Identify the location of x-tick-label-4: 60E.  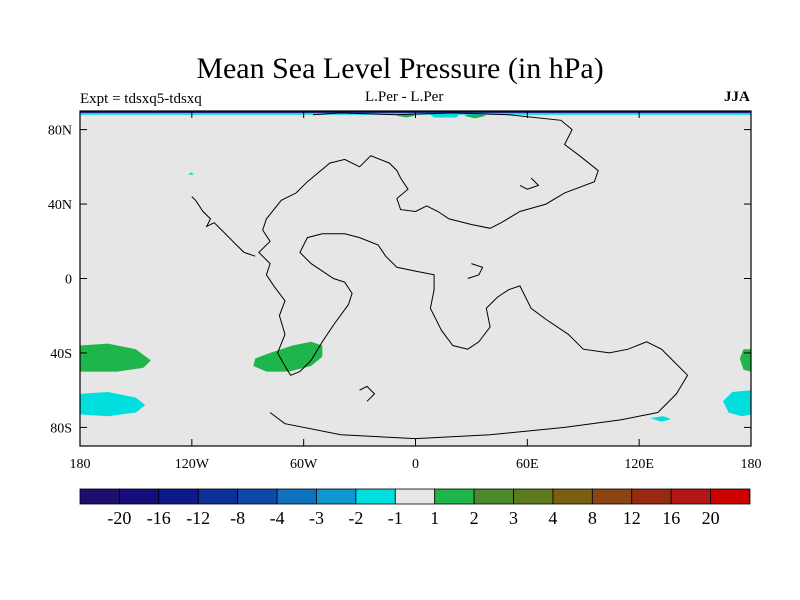
(527, 464).